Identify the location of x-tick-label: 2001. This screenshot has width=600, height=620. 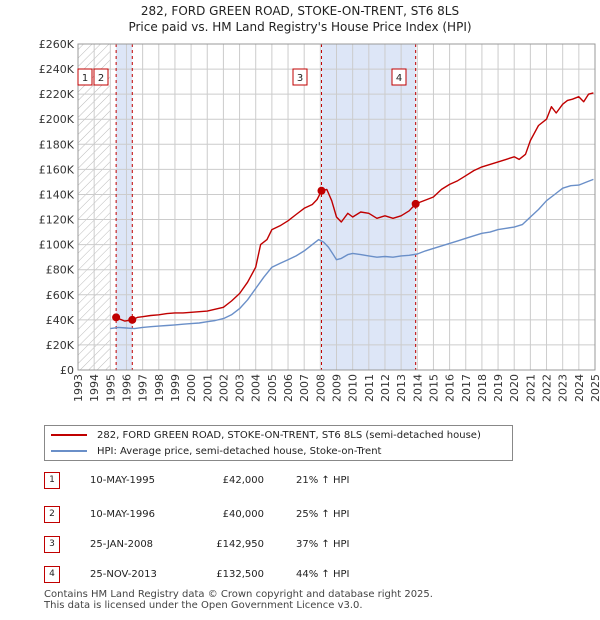
(207, 388).